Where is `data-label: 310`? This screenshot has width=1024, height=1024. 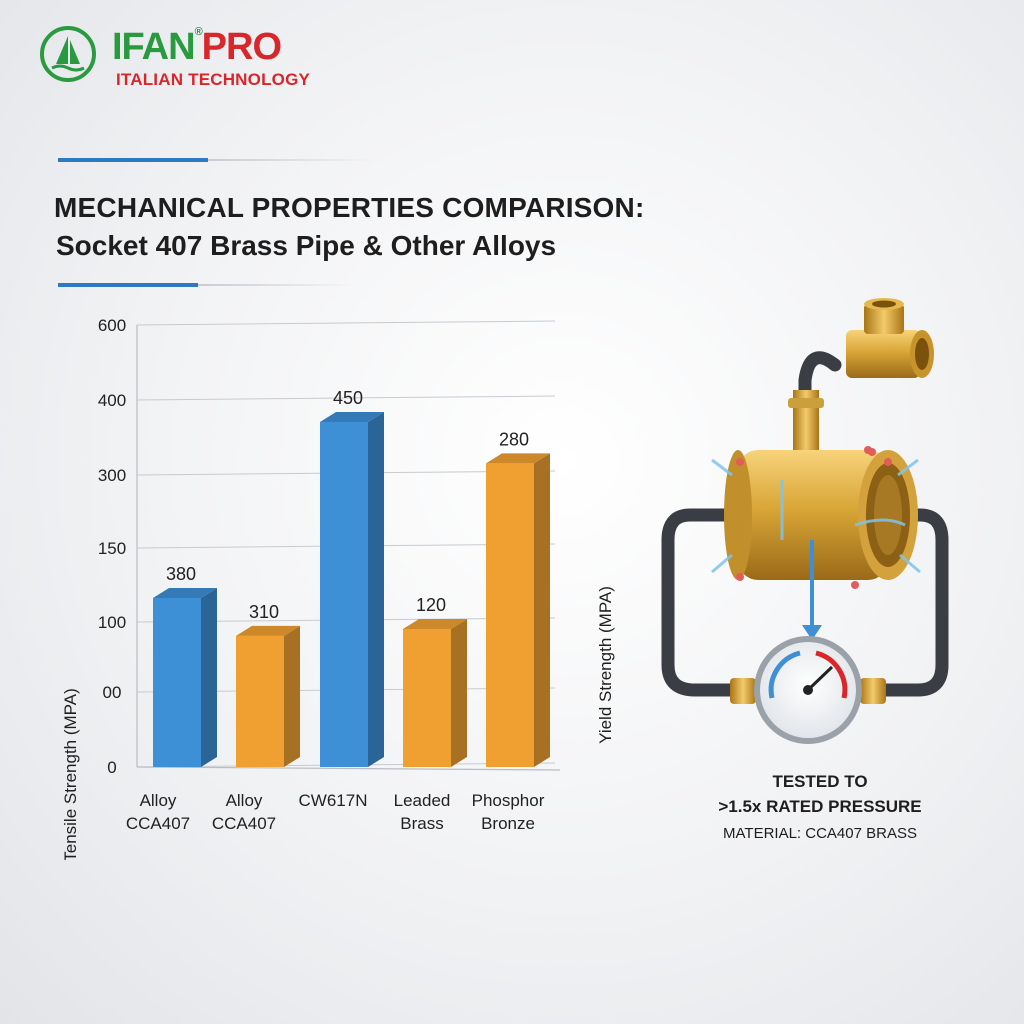 data-label: 310 is located at coordinates (264, 612).